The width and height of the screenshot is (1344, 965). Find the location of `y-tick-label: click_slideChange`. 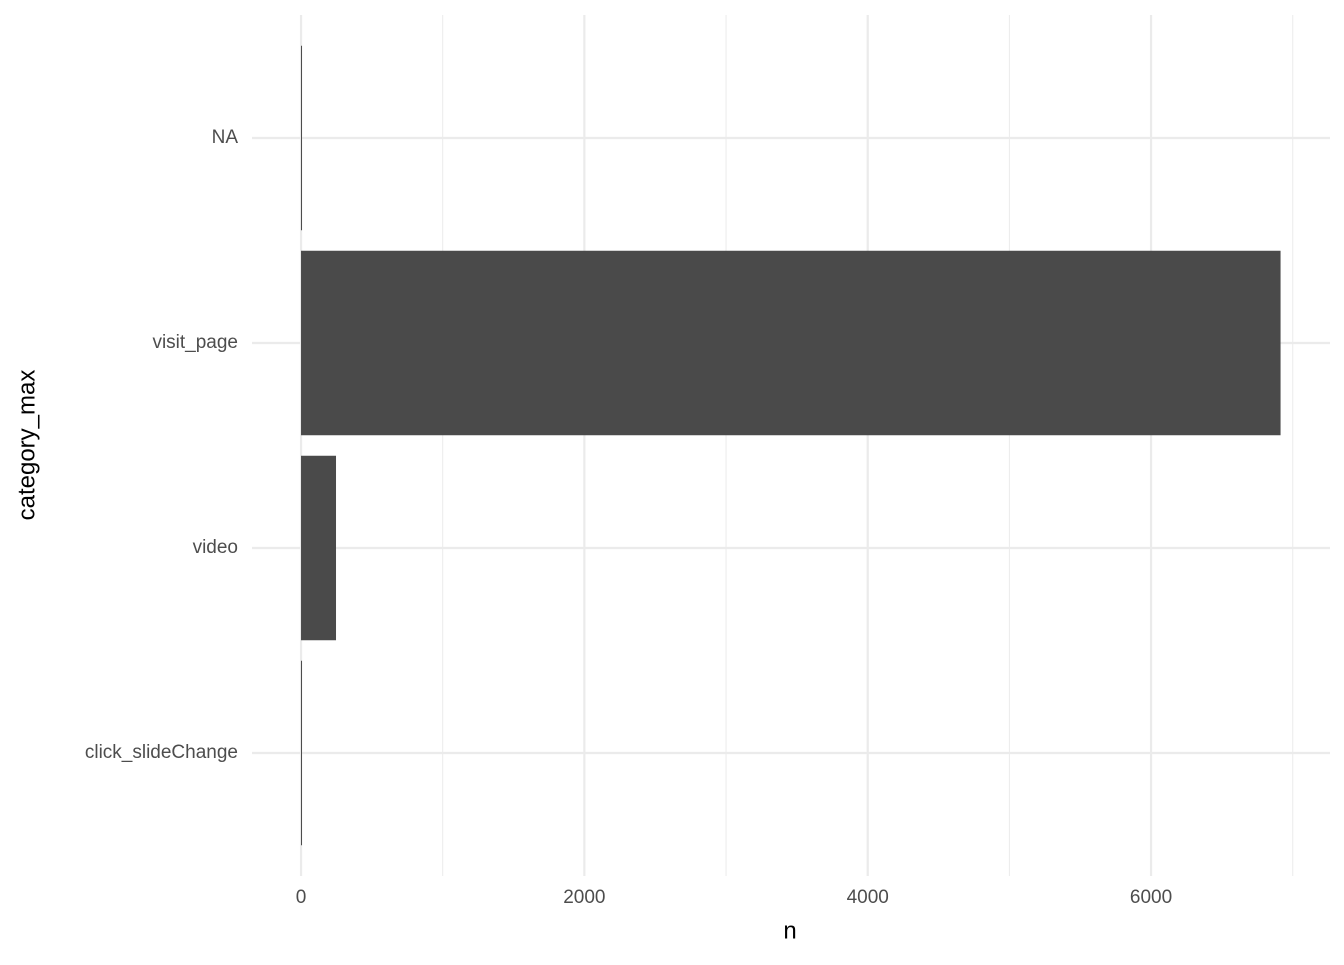

y-tick-label: click_slideChange is located at coordinates (161, 752).